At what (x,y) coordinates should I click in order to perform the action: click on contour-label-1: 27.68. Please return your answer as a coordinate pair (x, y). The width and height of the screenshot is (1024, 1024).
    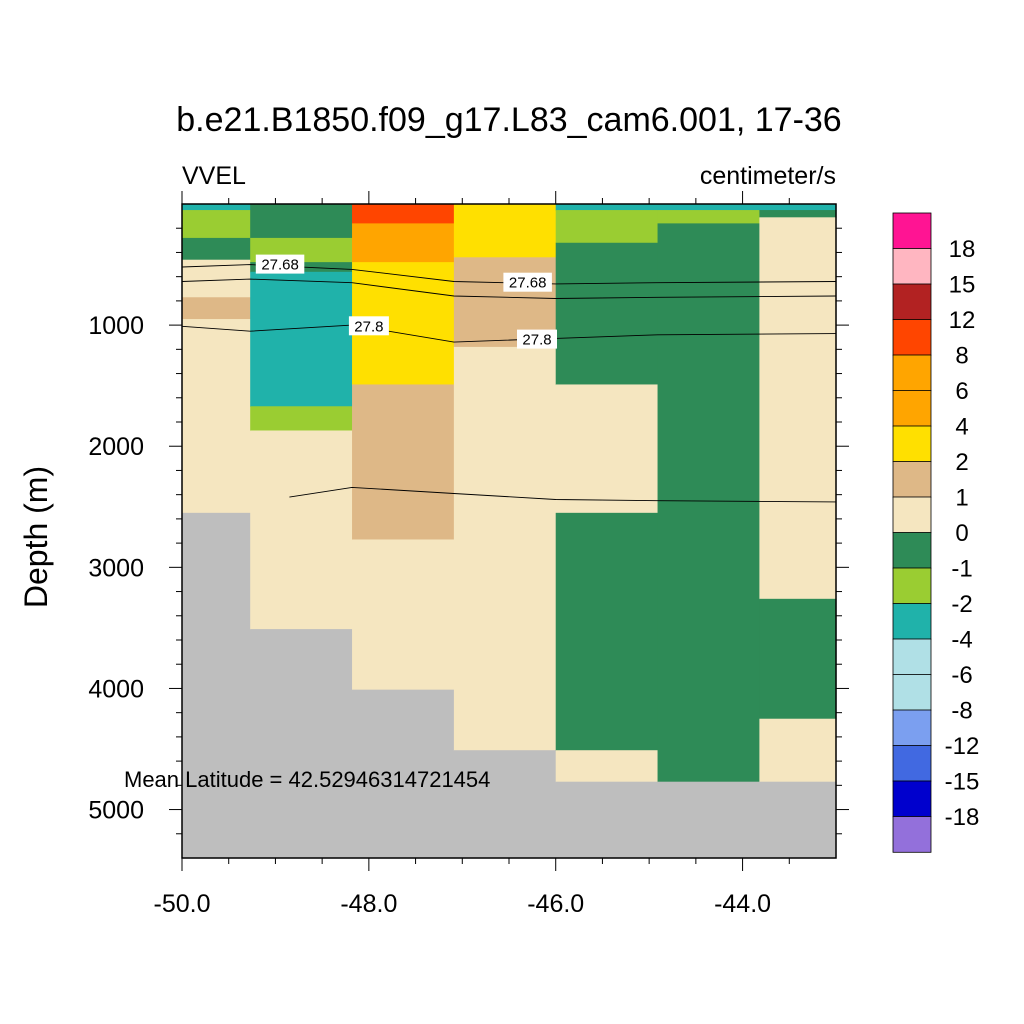
    Looking at the image, I should click on (528, 283).